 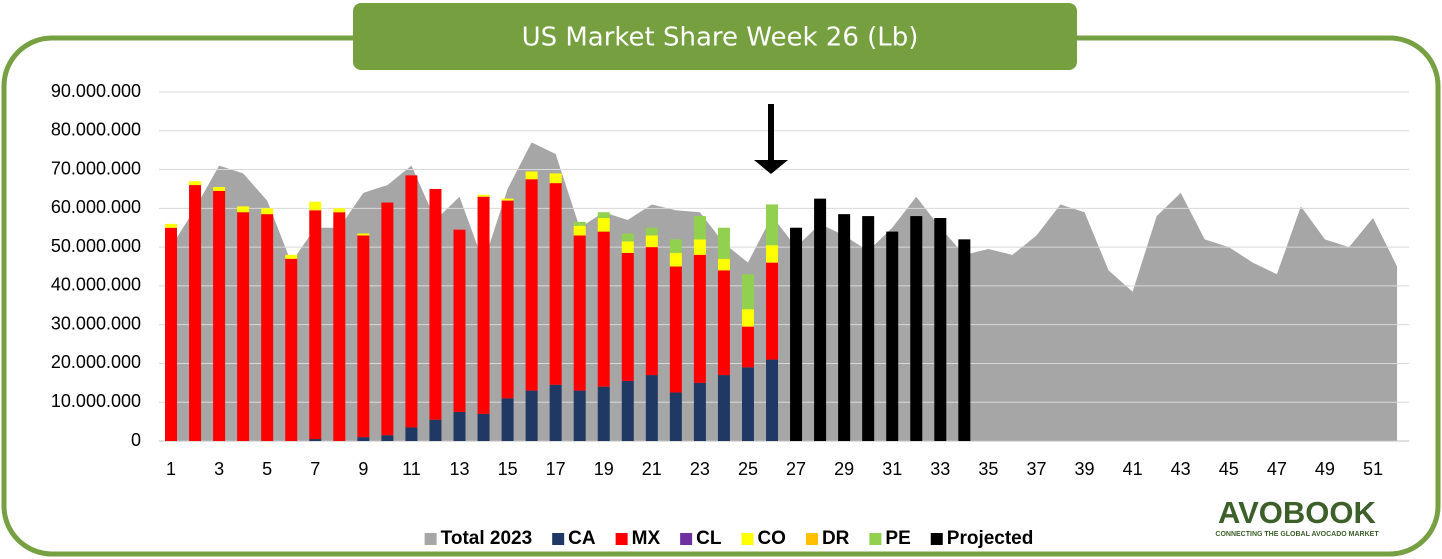 I want to click on x-tick-label: 33, so click(x=940, y=469).